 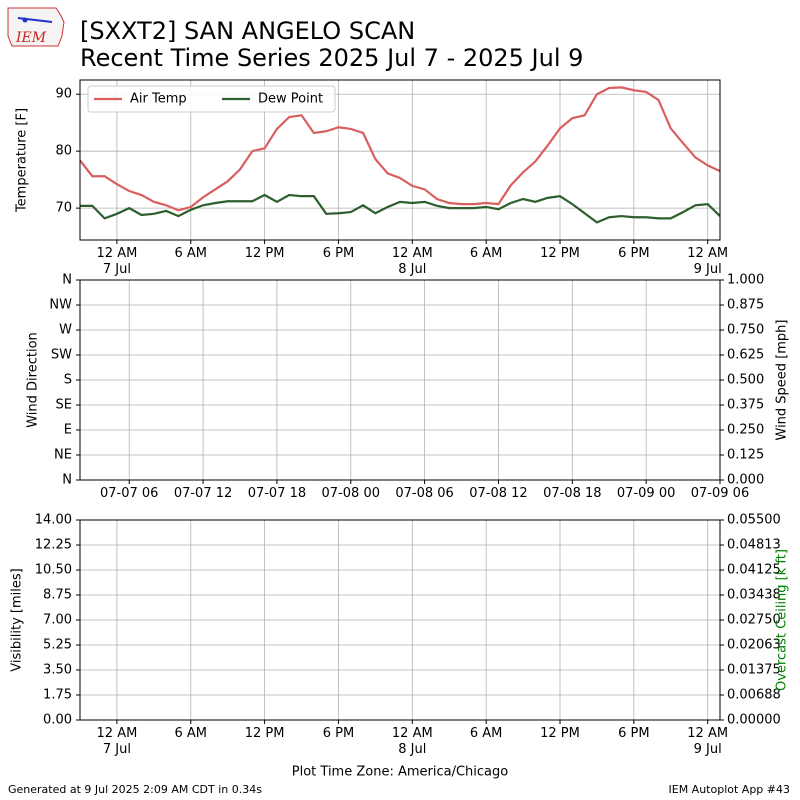 What do you see at coordinates (424, 493) in the screenshot?
I see `x-tick-label: 07-08 06` at bounding box center [424, 493].